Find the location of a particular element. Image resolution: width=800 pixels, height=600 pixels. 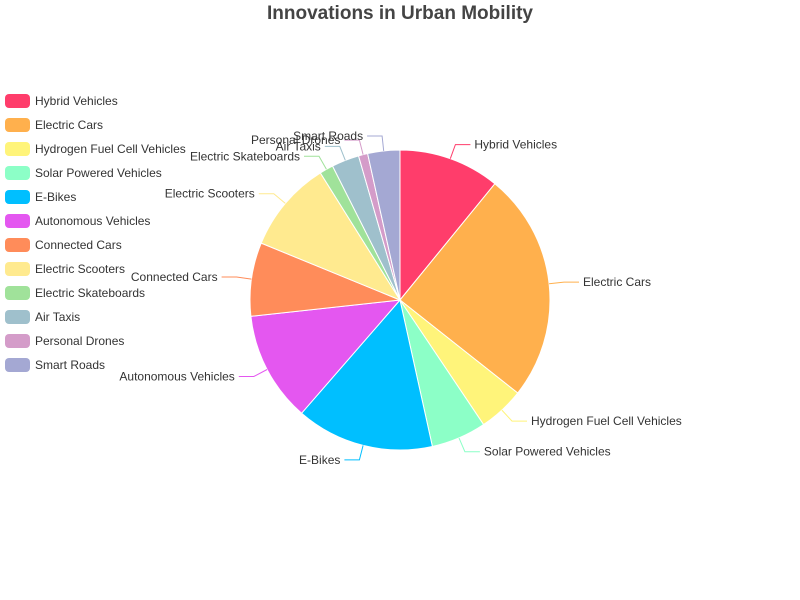

slice-label-air-taxis: Air Taxis is located at coordinates (298, 146).